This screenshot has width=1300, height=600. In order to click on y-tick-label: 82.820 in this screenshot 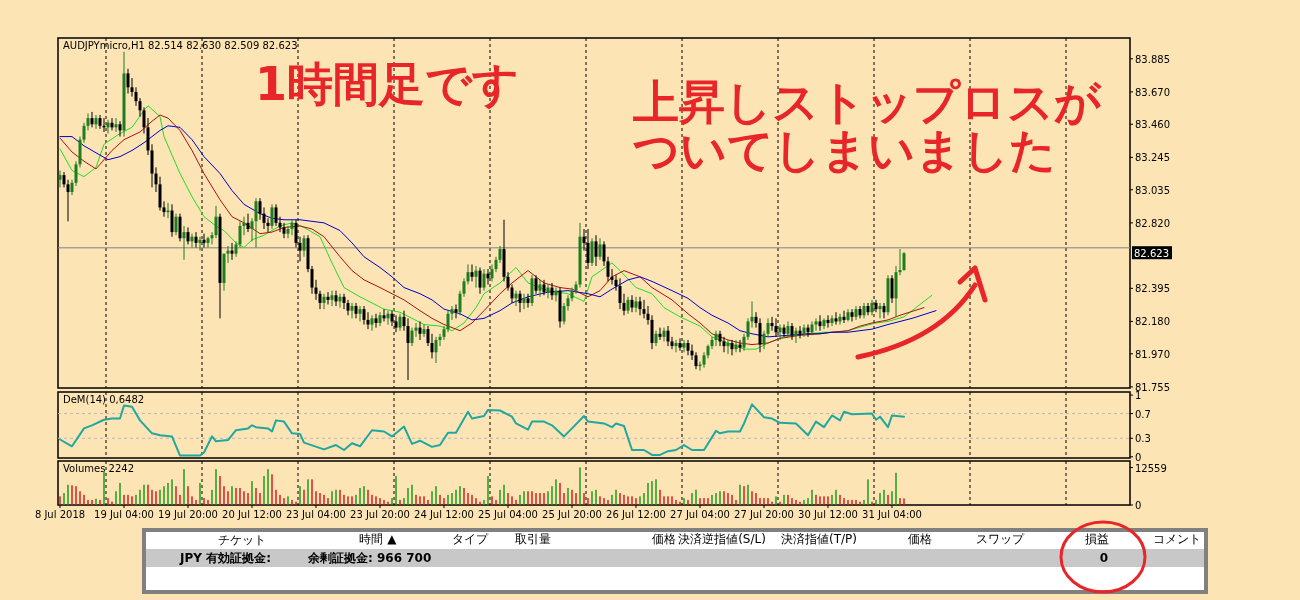, I will do `click(1152, 223)`.